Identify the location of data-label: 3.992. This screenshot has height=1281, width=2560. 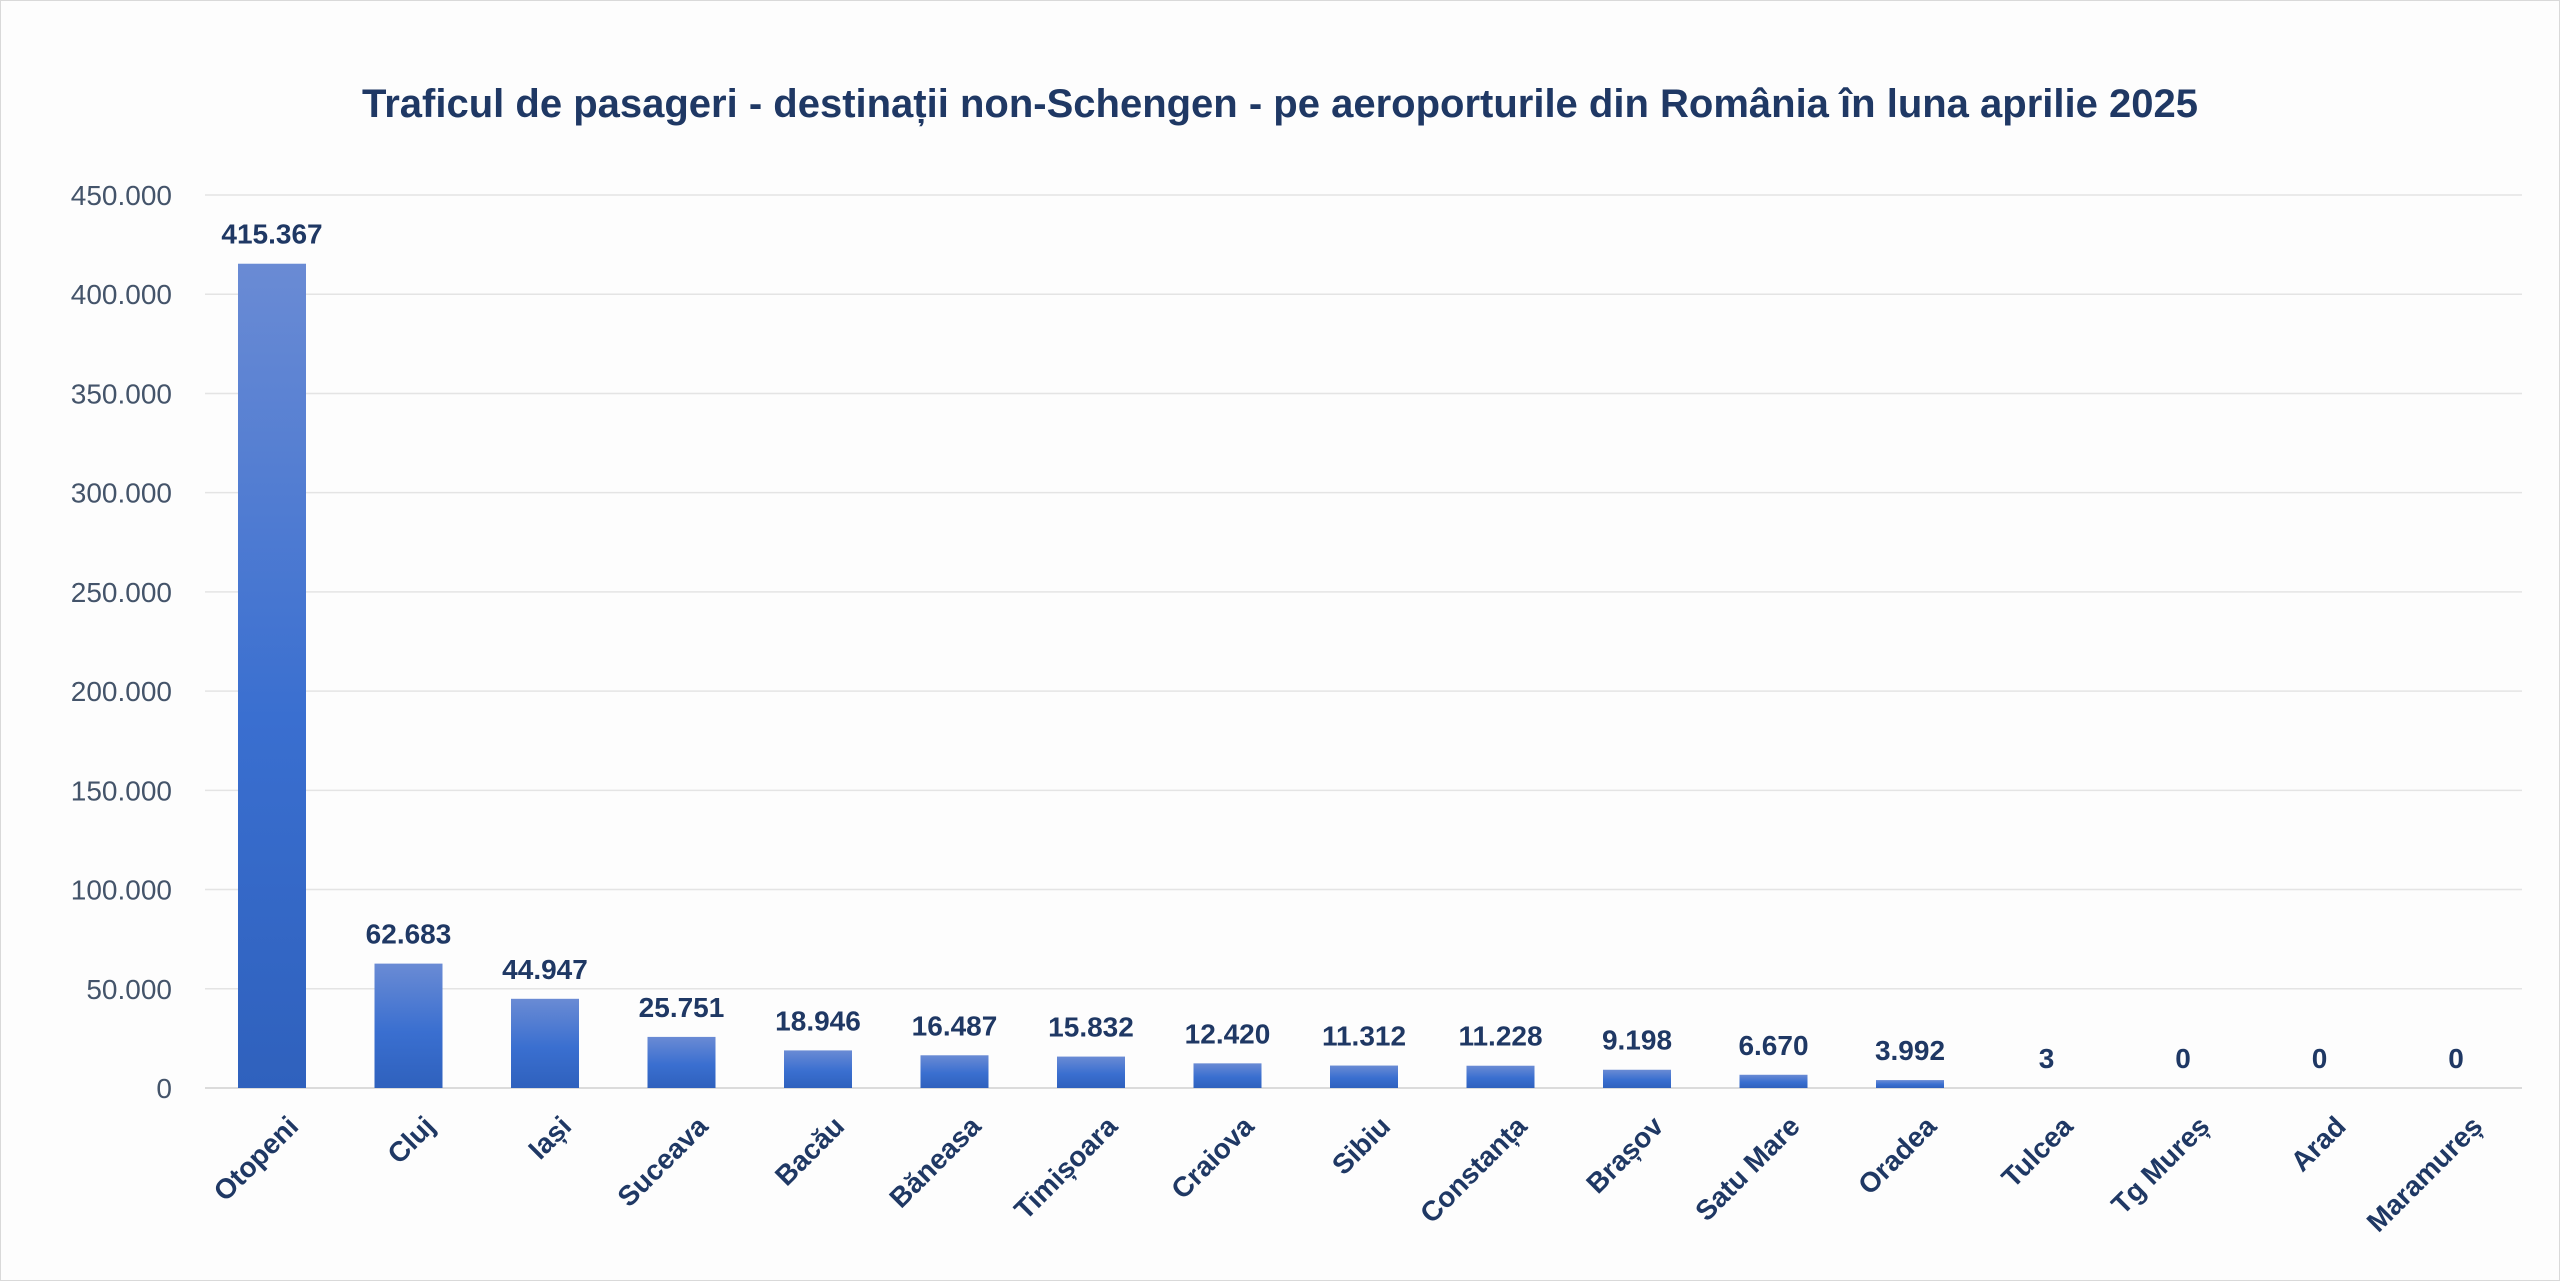
(1910, 1050).